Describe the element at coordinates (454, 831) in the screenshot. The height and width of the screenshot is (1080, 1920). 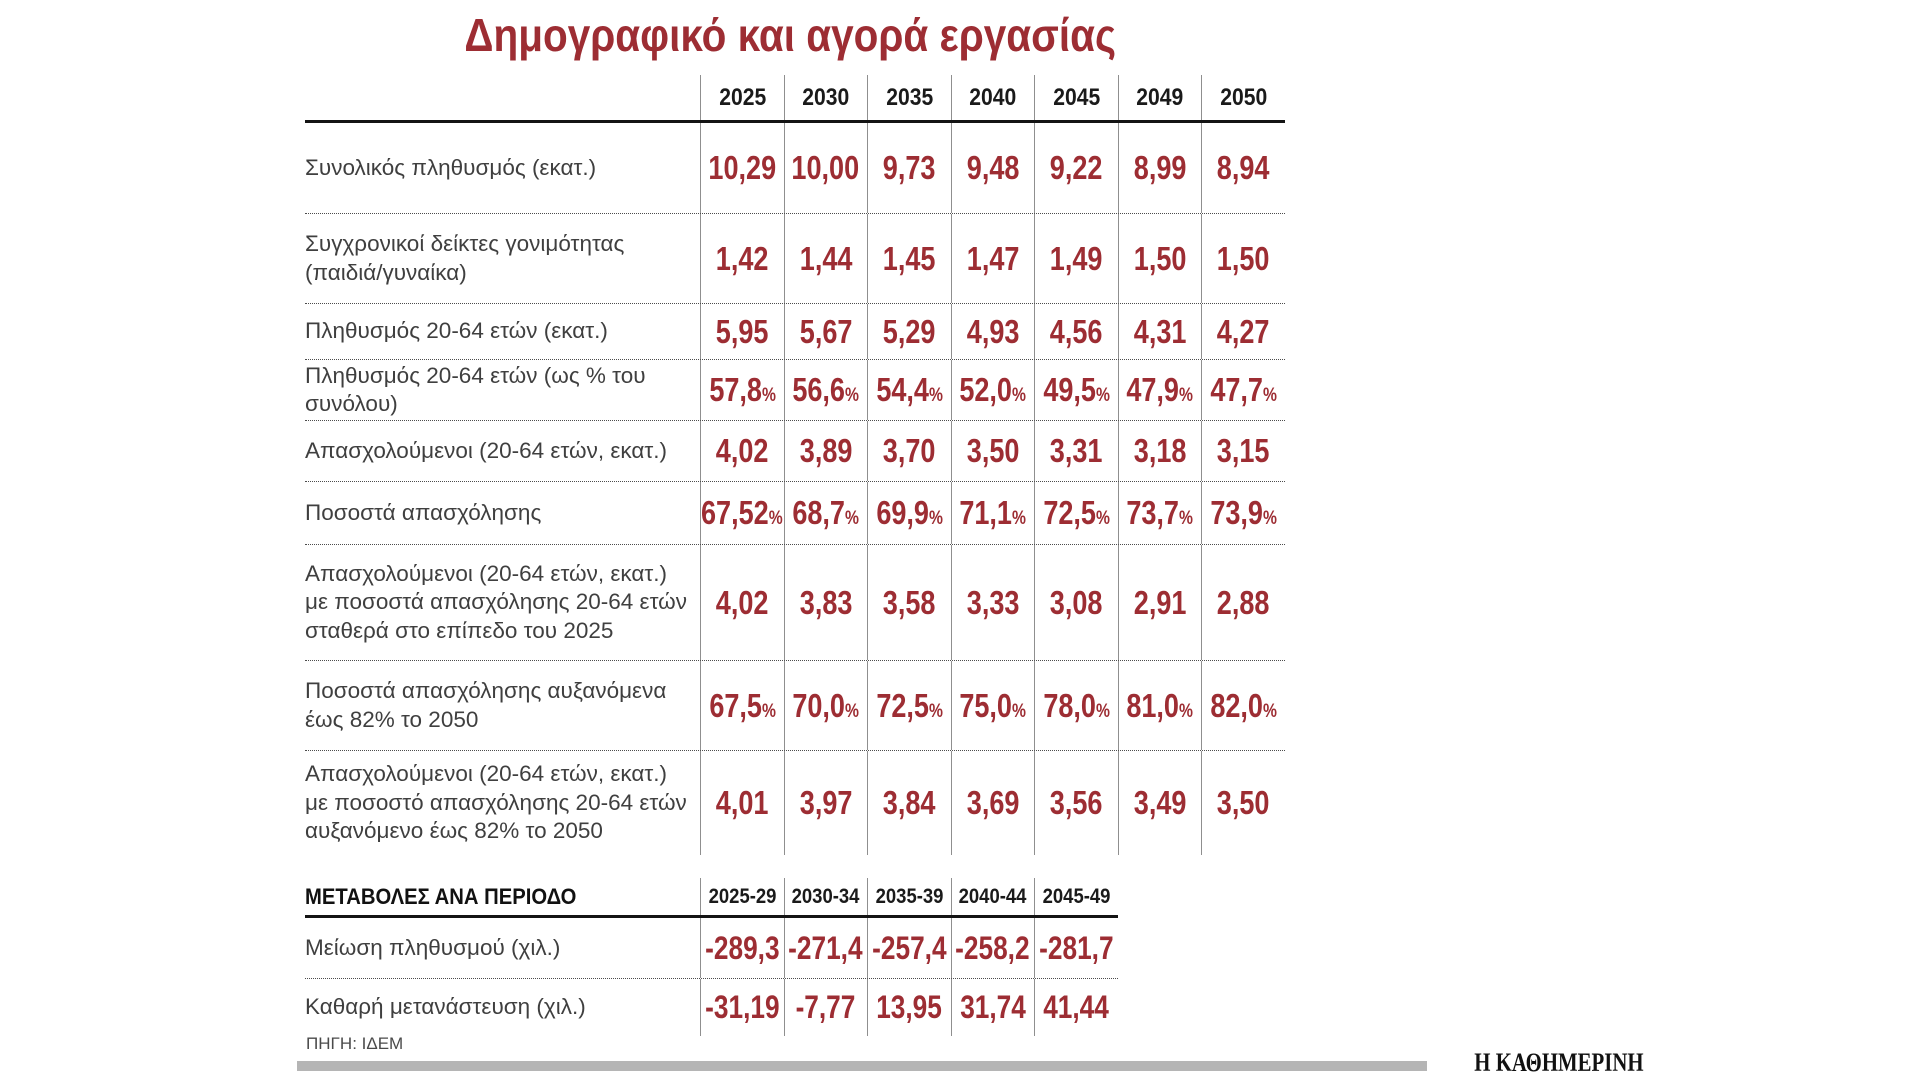
I see `row-label-line: αυξανόμενο έως 82% το 2050` at that location.